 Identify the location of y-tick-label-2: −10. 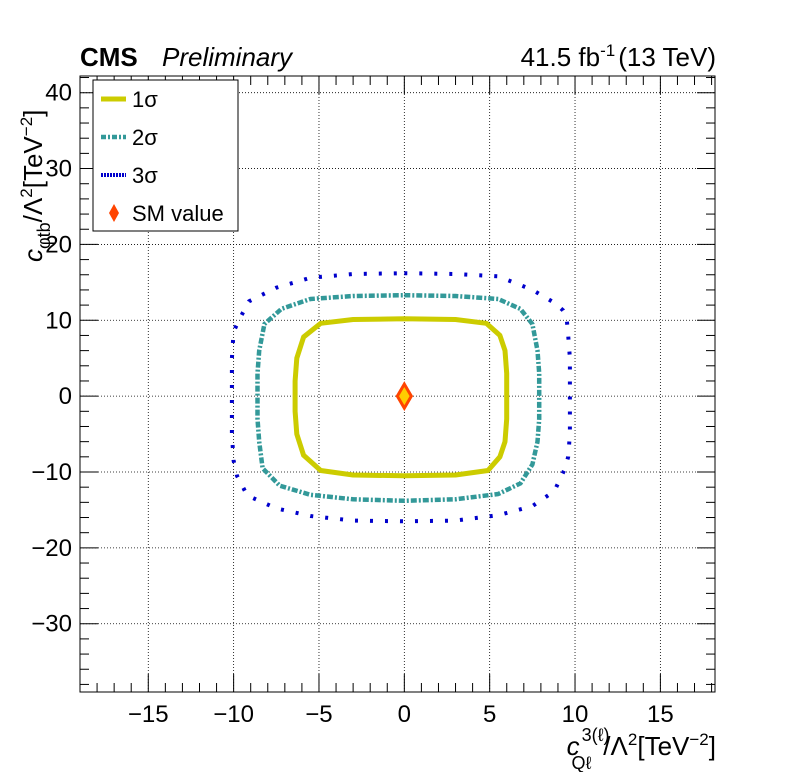
(51, 472).